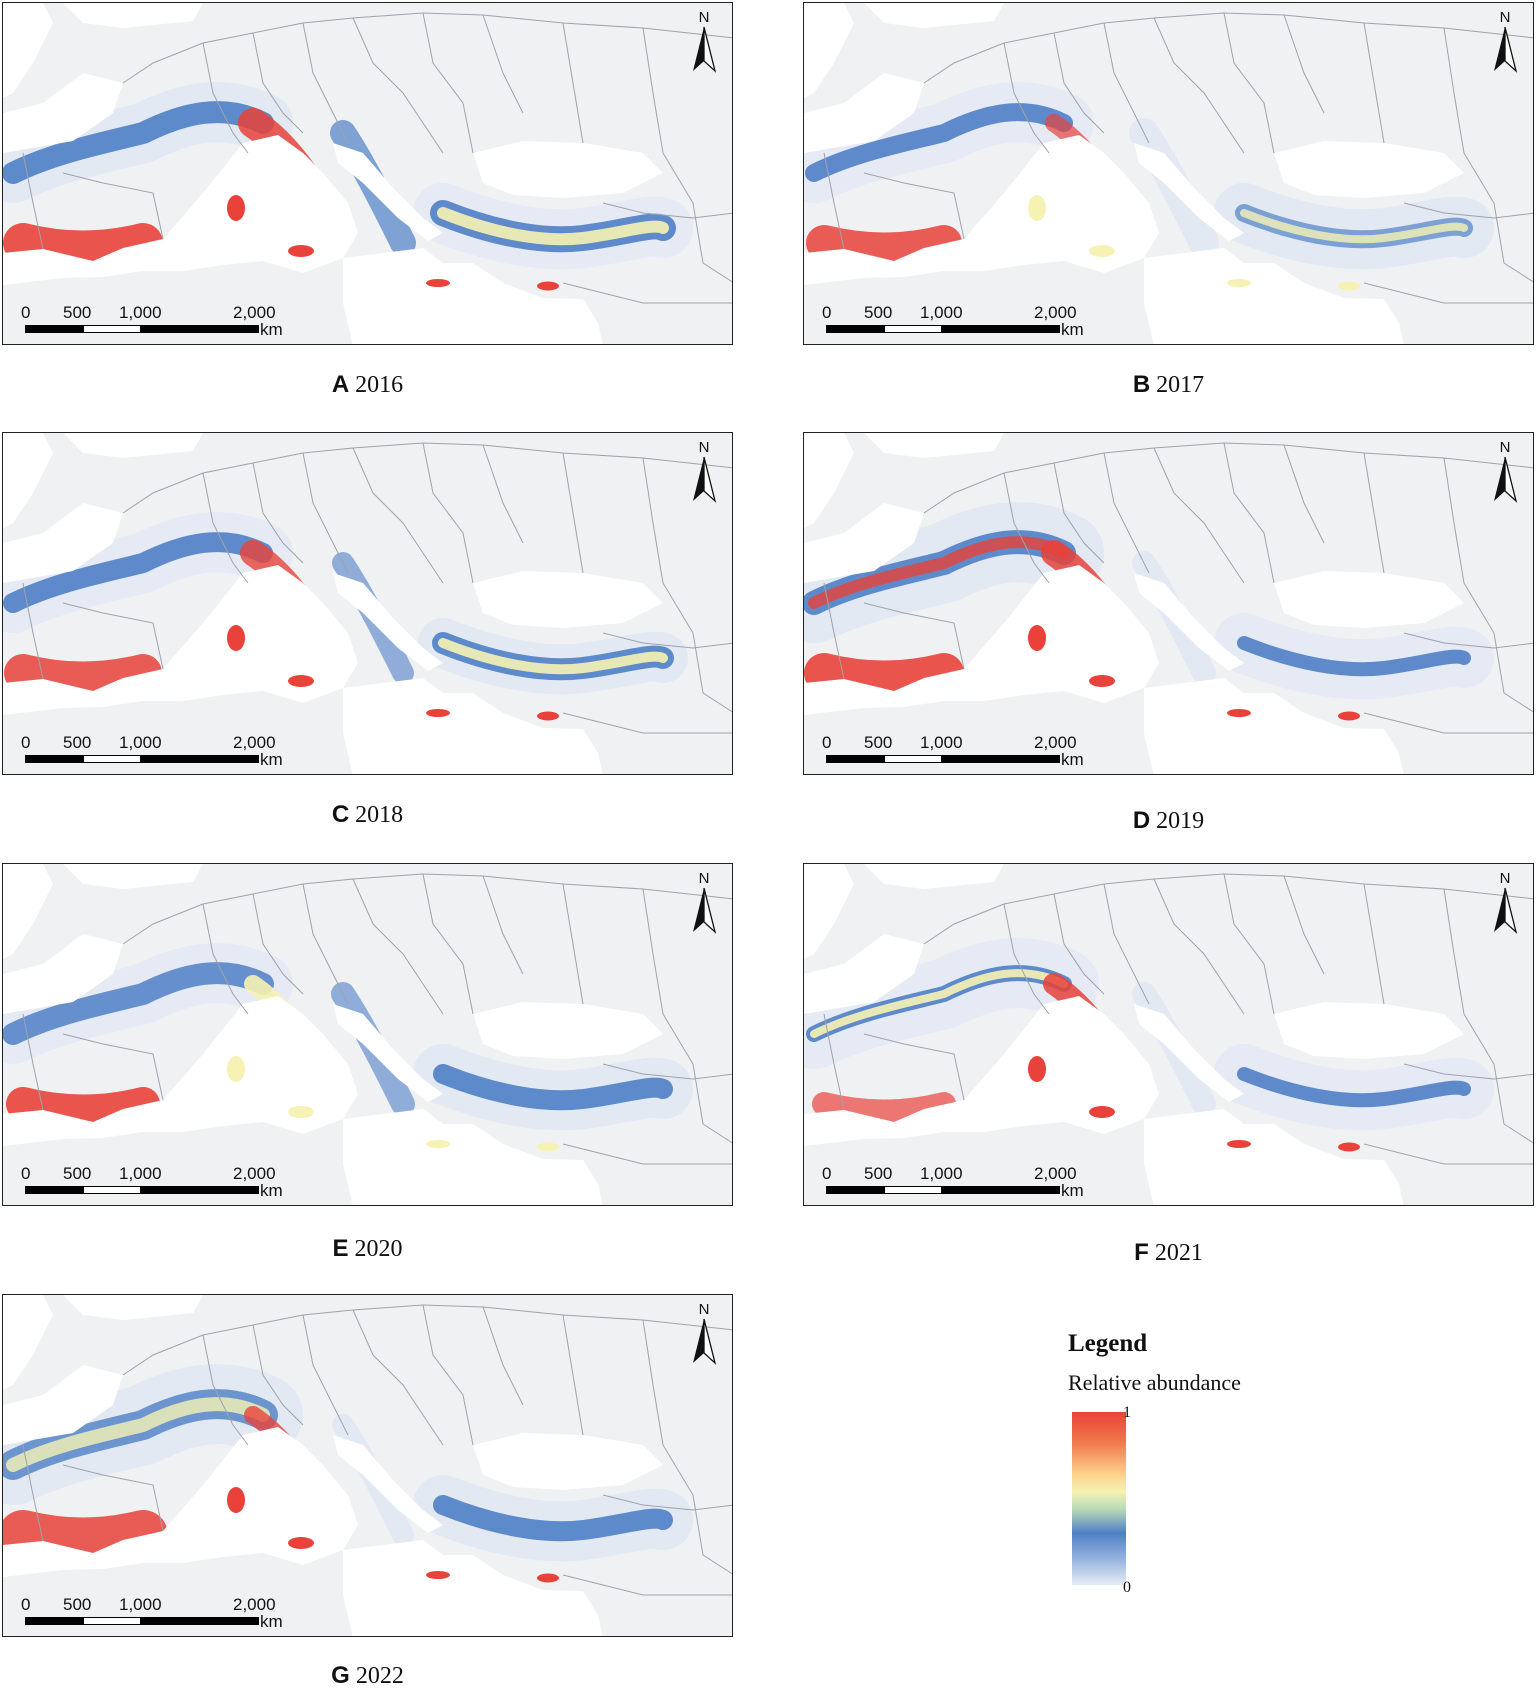 Image resolution: width=1536 pixels, height=1697 pixels. I want to click on panel-caption-e: E 2020, so click(367, 1249).